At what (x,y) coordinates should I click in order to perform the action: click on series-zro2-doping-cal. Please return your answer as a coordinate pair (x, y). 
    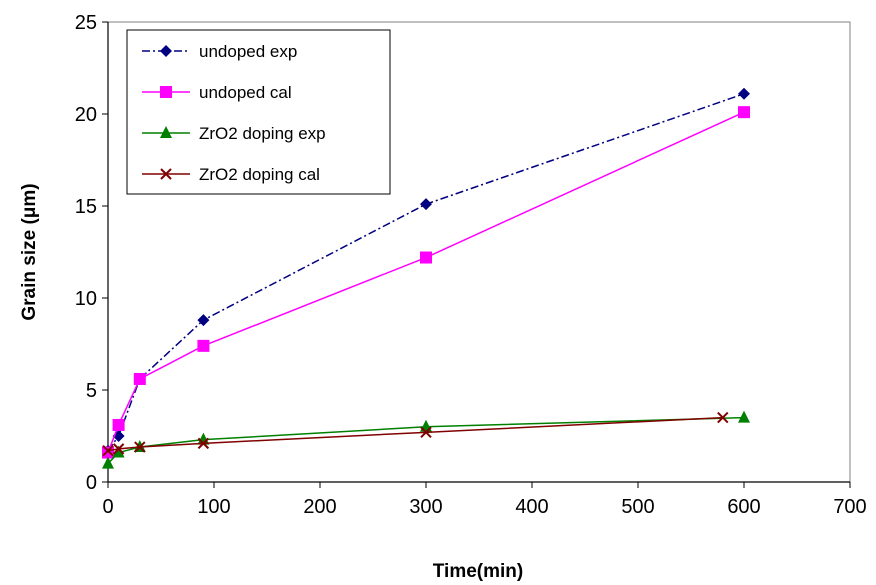
    Looking at the image, I should click on (415, 434).